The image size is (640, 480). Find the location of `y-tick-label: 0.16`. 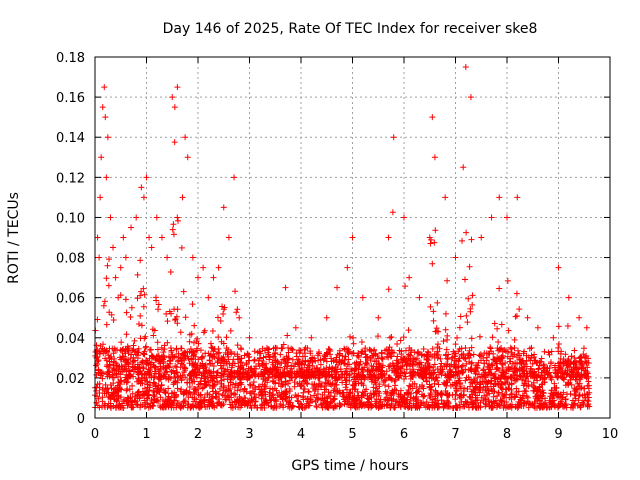

y-tick-label: 0.16 is located at coordinates (70, 98).